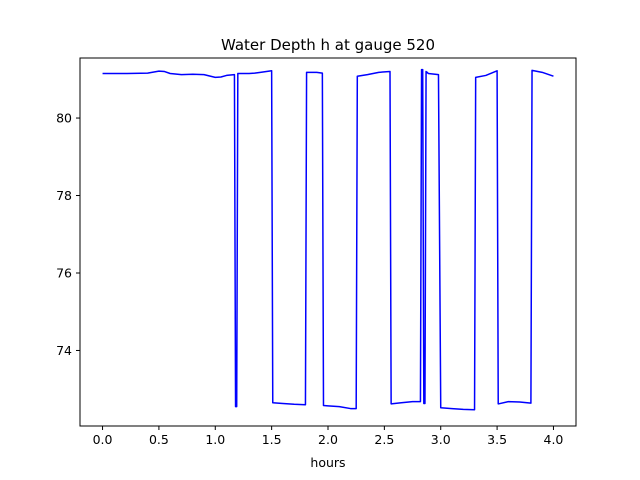  What do you see at coordinates (64, 195) in the screenshot?
I see `y-tick-label: 78` at bounding box center [64, 195].